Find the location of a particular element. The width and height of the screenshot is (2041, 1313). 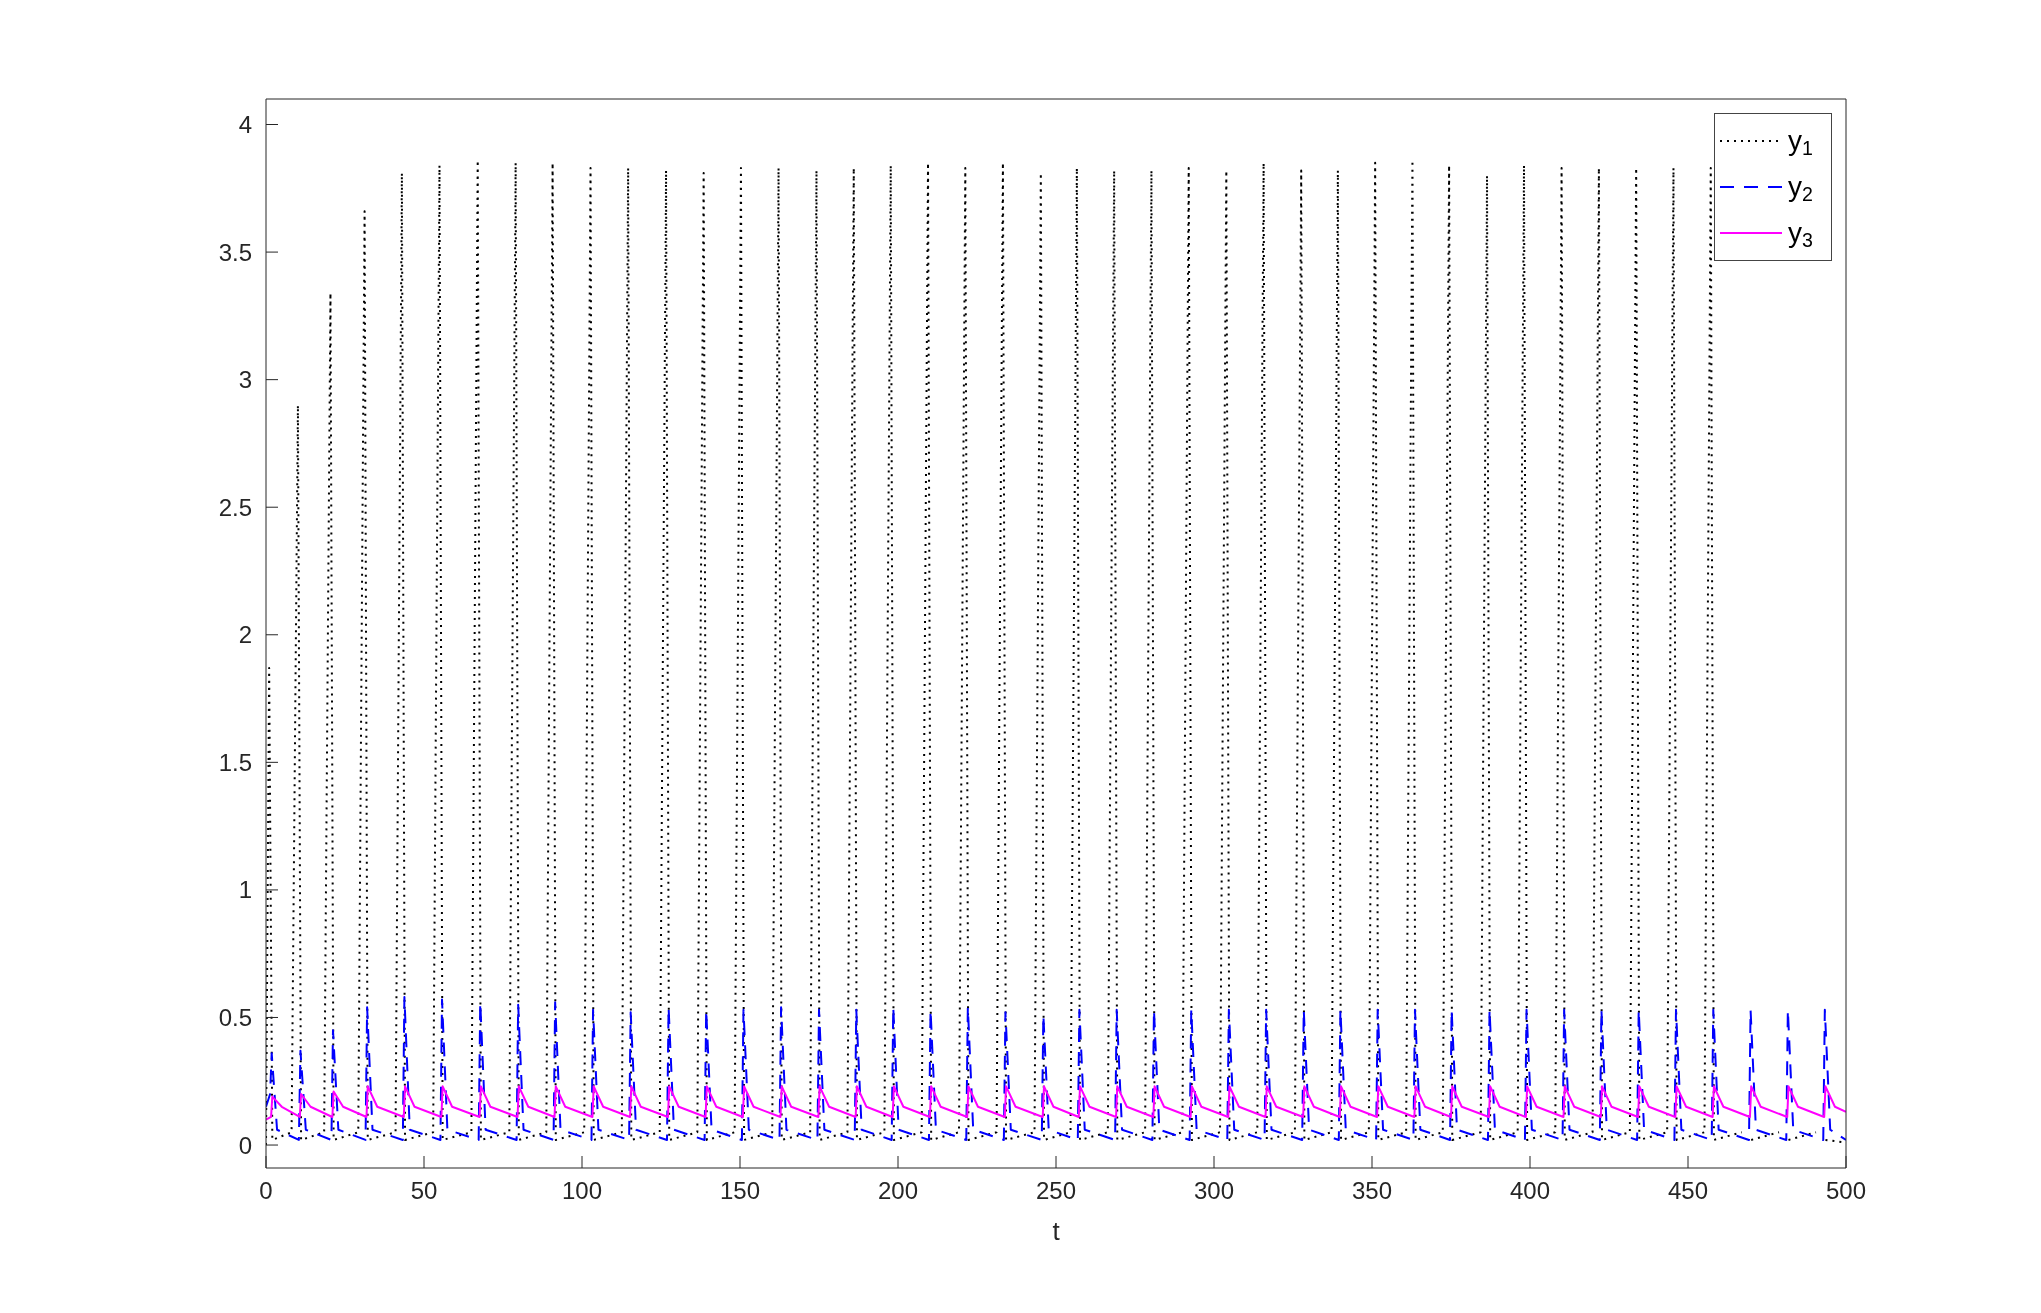

y-tick-label: 3.5 is located at coordinates (235, 252).